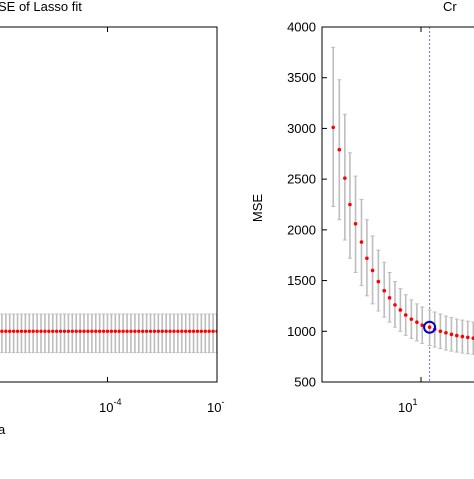 This screenshot has height=479, width=474. I want to click on right-points, so click(402, 232).